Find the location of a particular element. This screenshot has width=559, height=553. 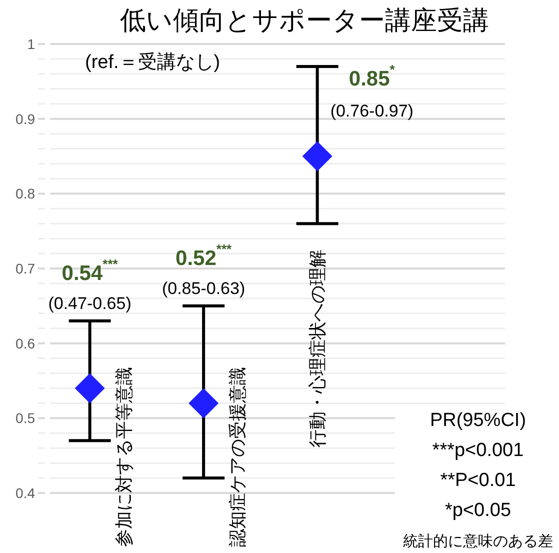

chart-title: 低い傾向とサポーター講座受講 is located at coordinates (304, 20).